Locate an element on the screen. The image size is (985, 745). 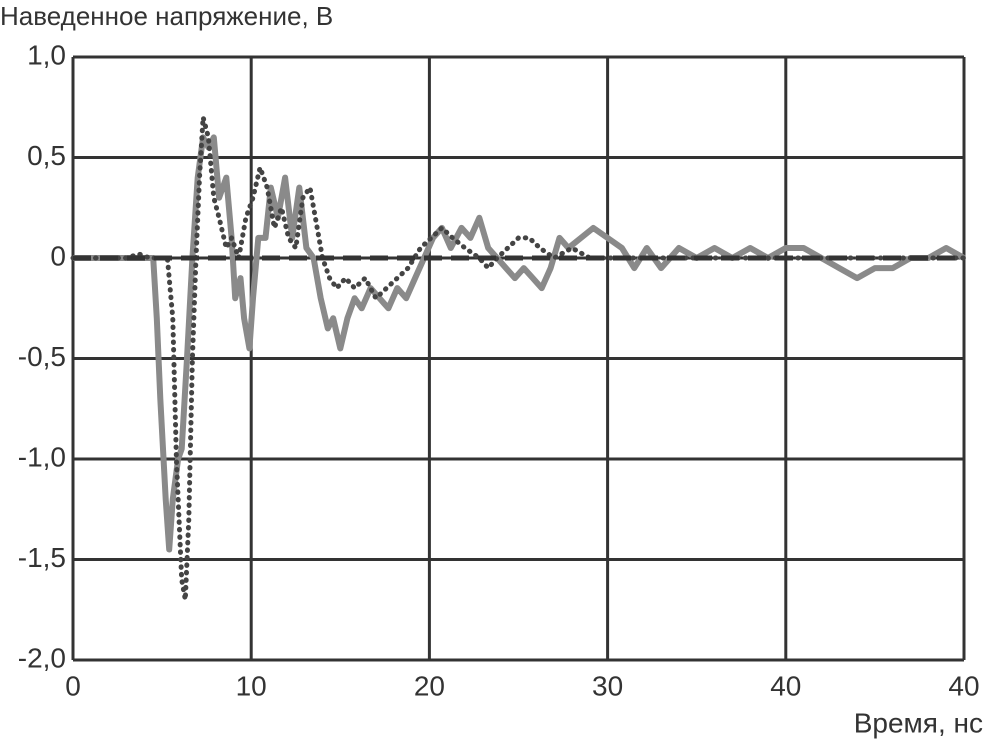
y-tick-label: -1,5 is located at coordinates (42, 557).